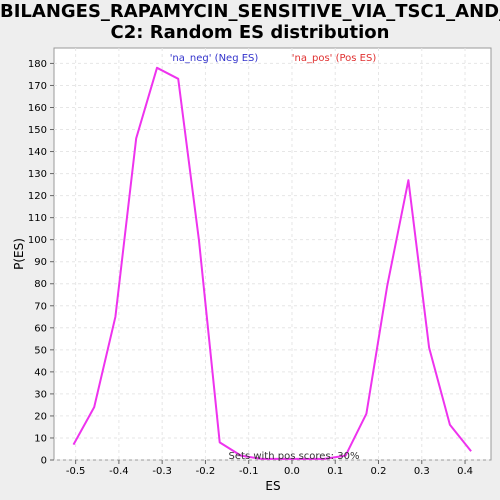 This screenshot has width=500, height=500. What do you see at coordinates (206, 471) in the screenshot?
I see `x-tick-label: -0.2` at bounding box center [206, 471].